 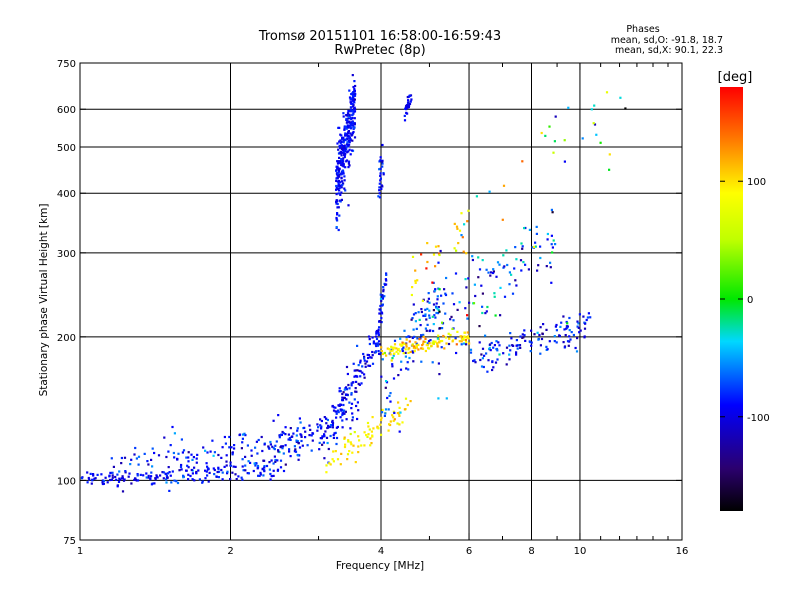 What do you see at coordinates (756, 182) in the screenshot?
I see `colorbar-tick-label: 100` at bounding box center [756, 182].